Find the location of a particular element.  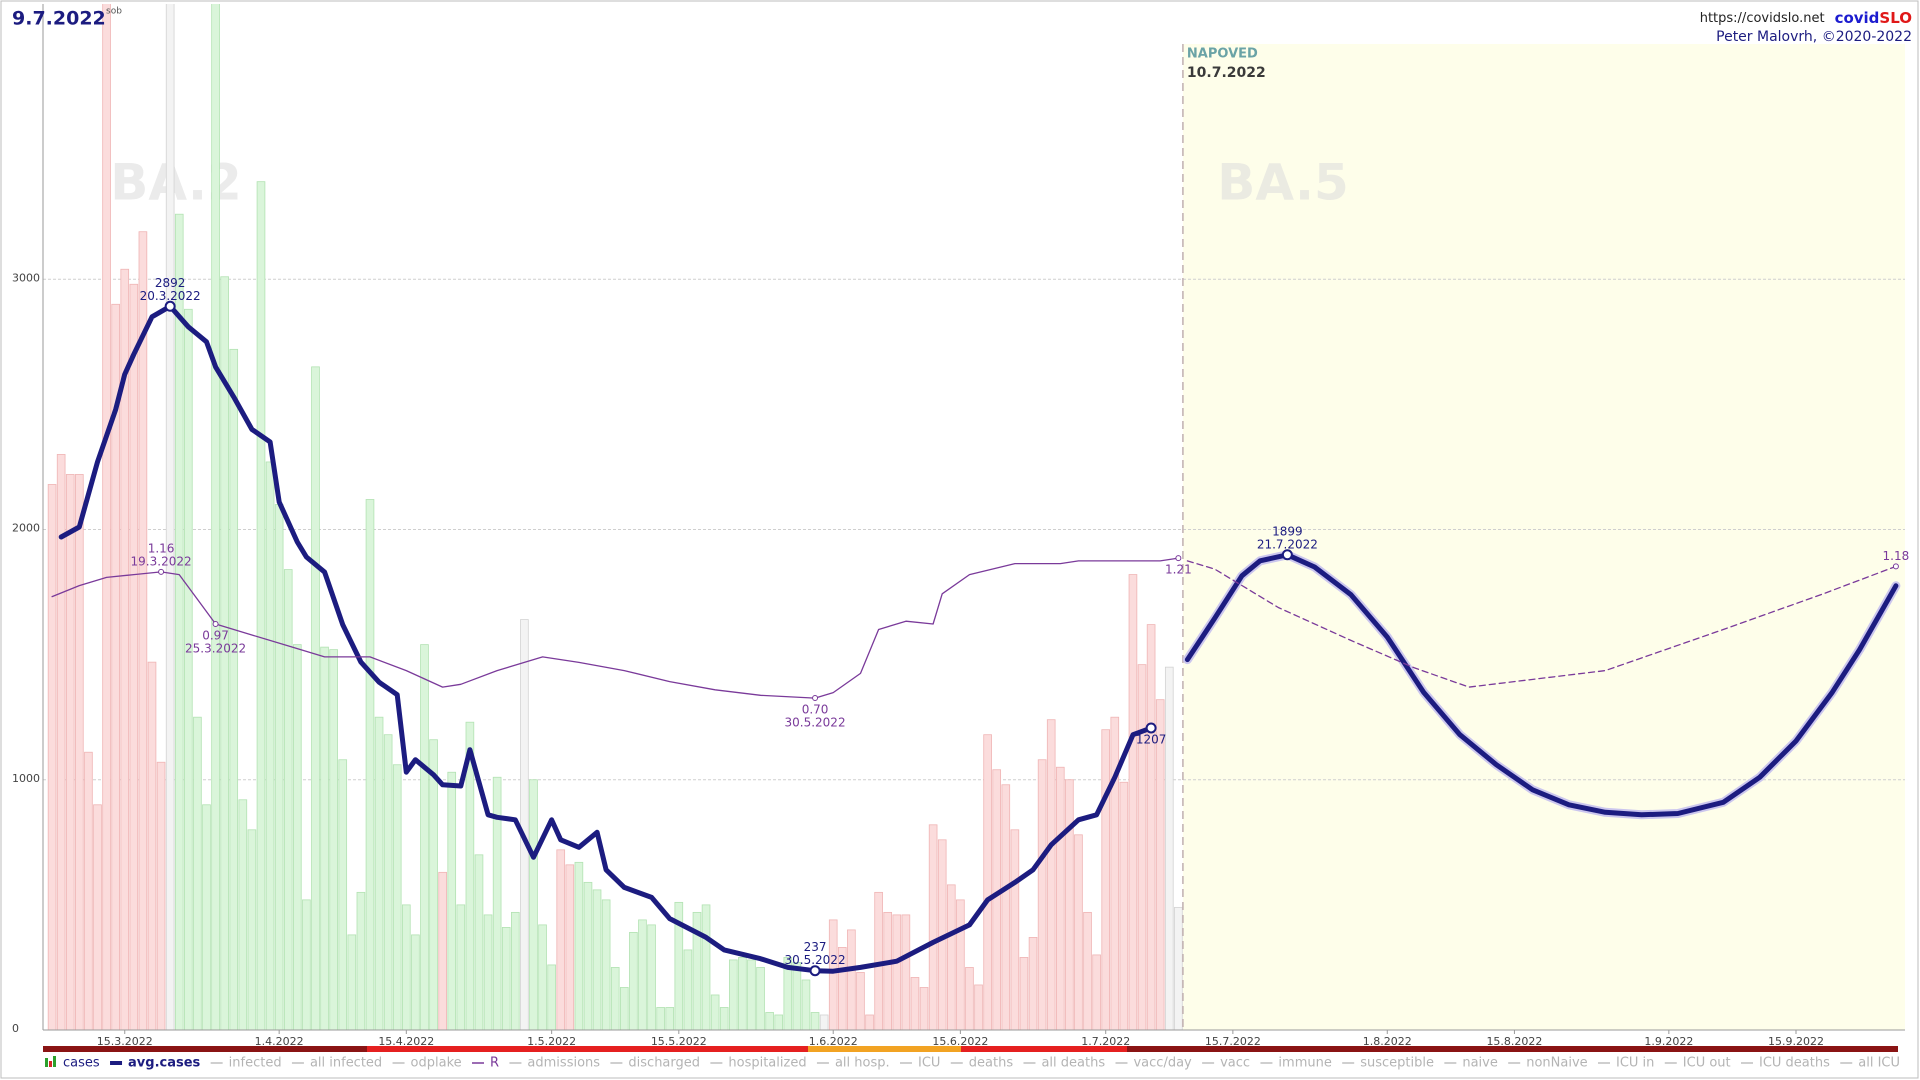

annotation-date: 19.3.2022 is located at coordinates (161, 561).